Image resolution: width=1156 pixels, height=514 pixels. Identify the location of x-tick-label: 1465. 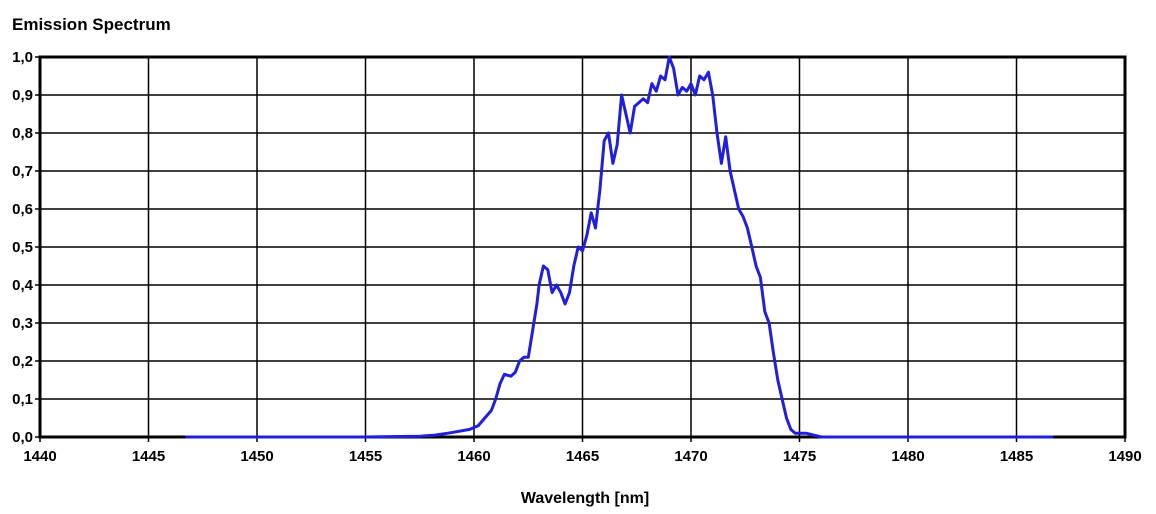
(582, 456).